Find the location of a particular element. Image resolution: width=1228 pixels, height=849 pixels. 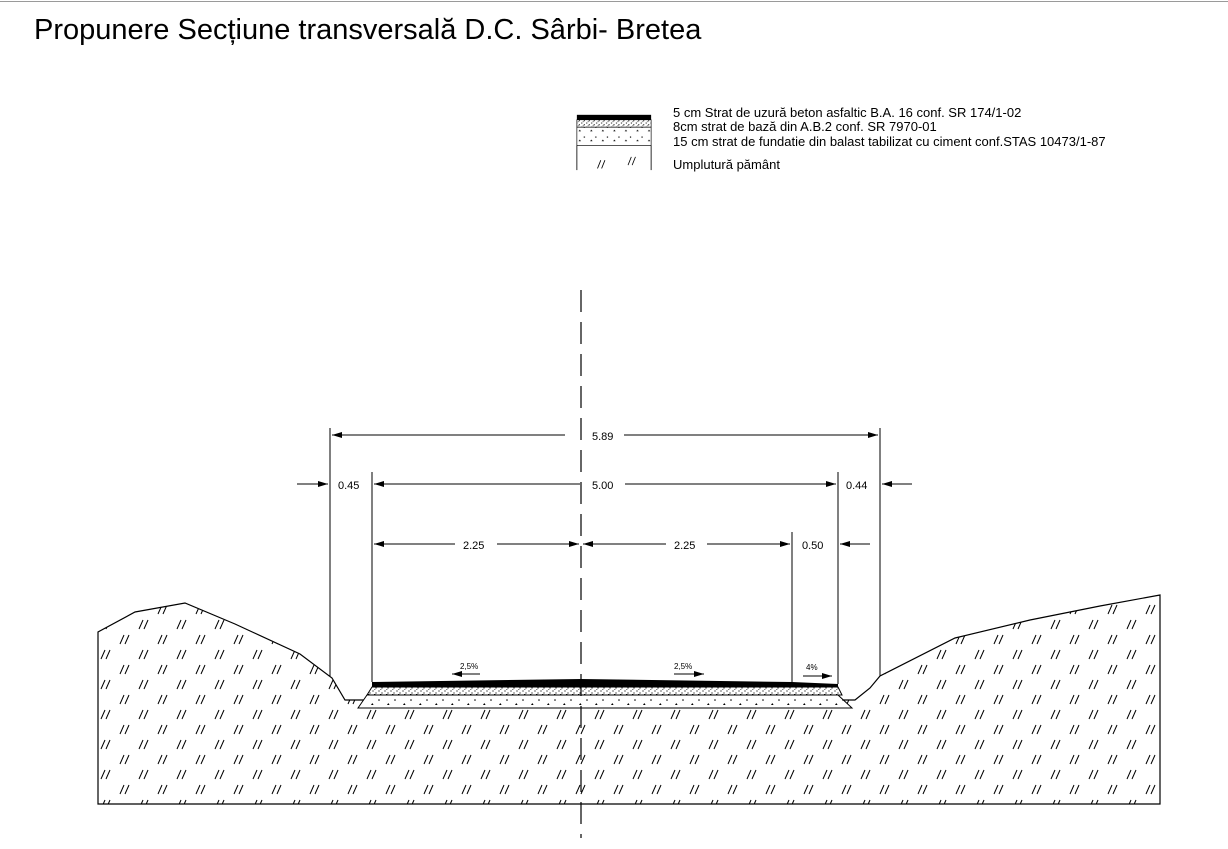

slope-right-label: 2,5% is located at coordinates (683, 666).